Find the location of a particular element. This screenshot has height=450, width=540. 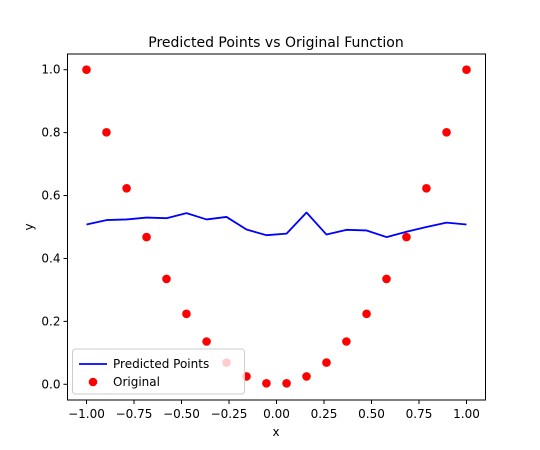

x-tick-label: −0.50 is located at coordinates (181, 414).